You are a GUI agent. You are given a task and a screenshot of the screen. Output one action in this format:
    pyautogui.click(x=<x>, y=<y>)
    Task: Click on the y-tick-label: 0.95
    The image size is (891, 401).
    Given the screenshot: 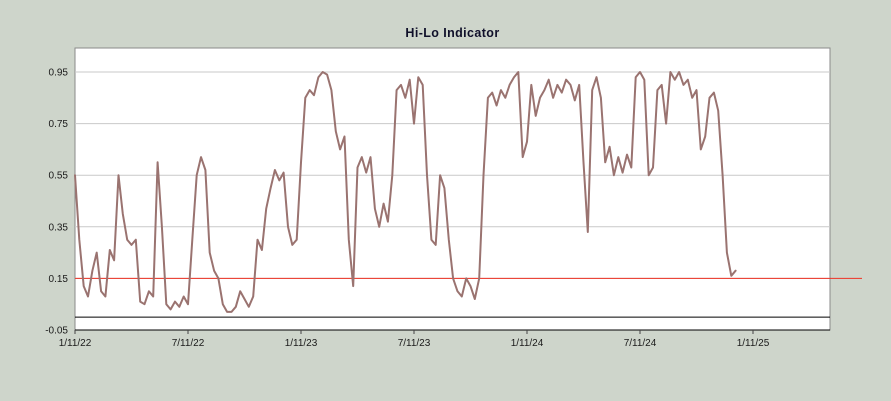 What is the action you would take?
    pyautogui.click(x=59, y=72)
    